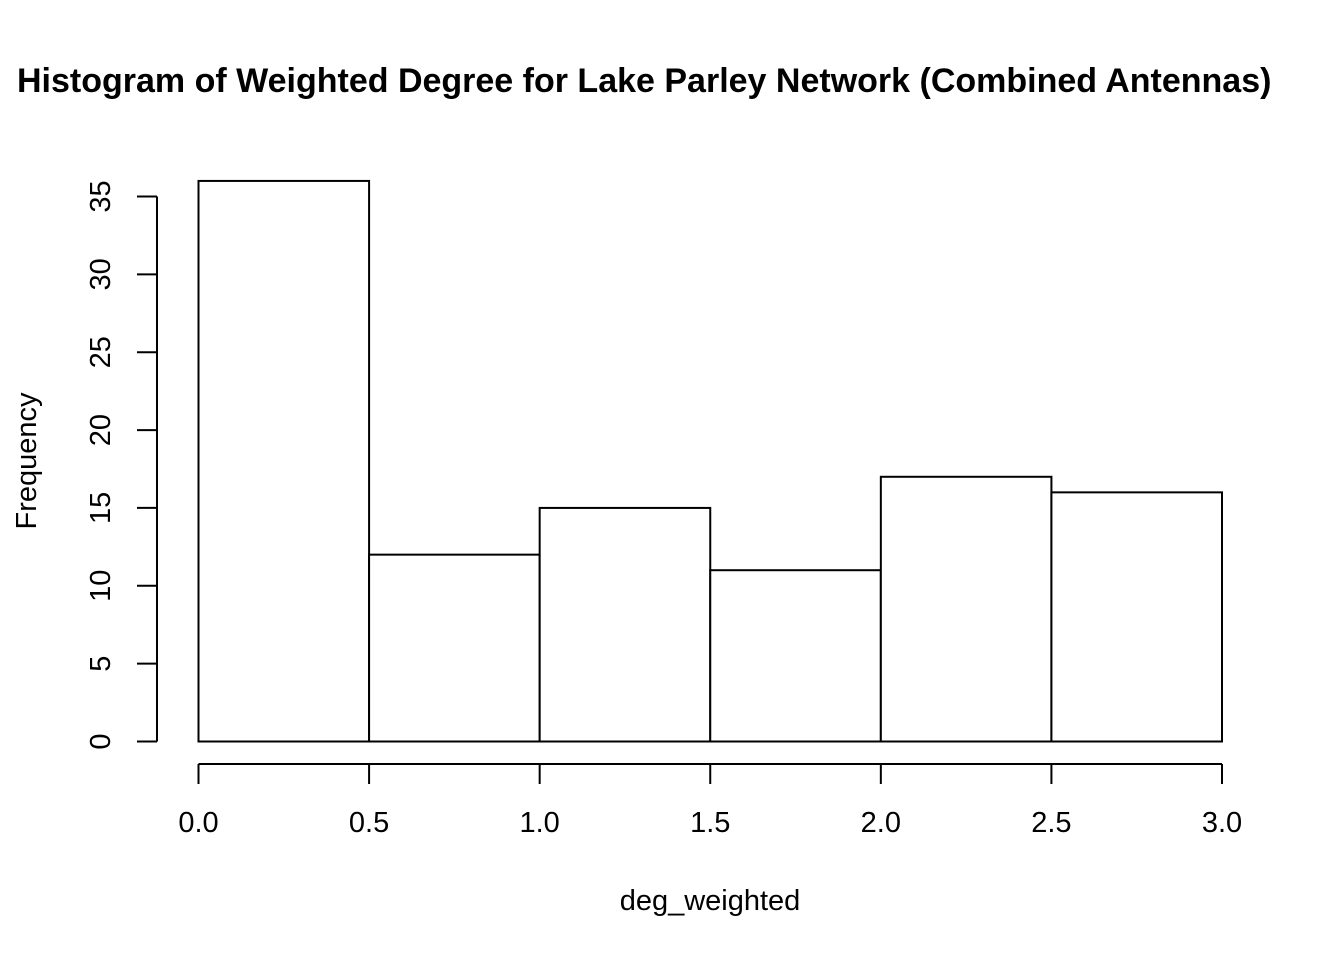 This screenshot has height=960, width=1344. Describe the element at coordinates (101, 196) in the screenshot. I see `y-tick-label: 35` at that location.